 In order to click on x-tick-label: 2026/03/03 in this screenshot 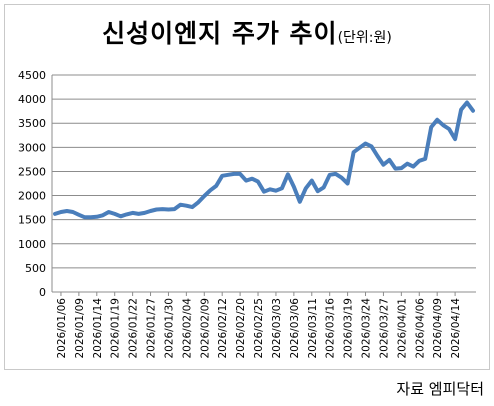, I will do `click(277, 328)`.